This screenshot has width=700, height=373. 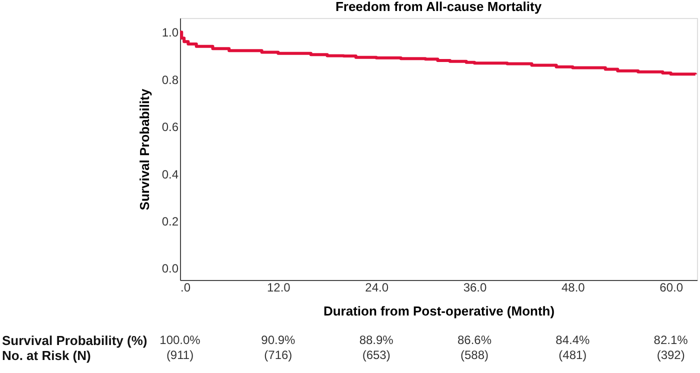 What do you see at coordinates (671, 347) in the screenshot?
I see `text: 82.1% (392)` at bounding box center [671, 347].